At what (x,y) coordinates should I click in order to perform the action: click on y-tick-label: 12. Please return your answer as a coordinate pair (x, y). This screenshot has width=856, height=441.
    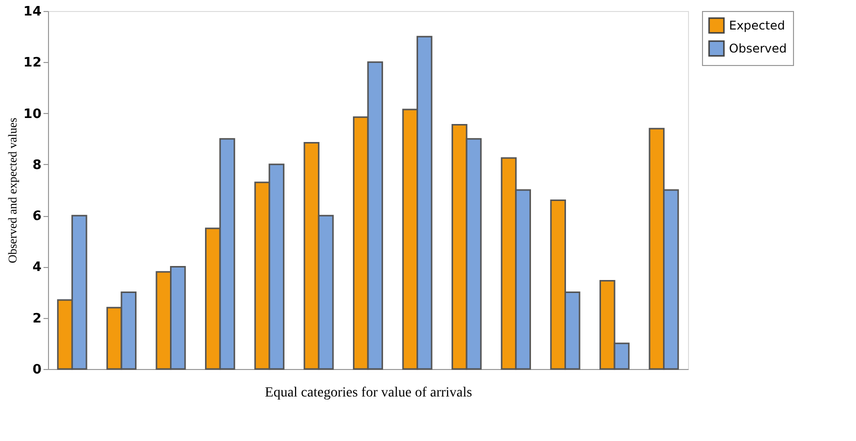
    Looking at the image, I should click on (32, 63).